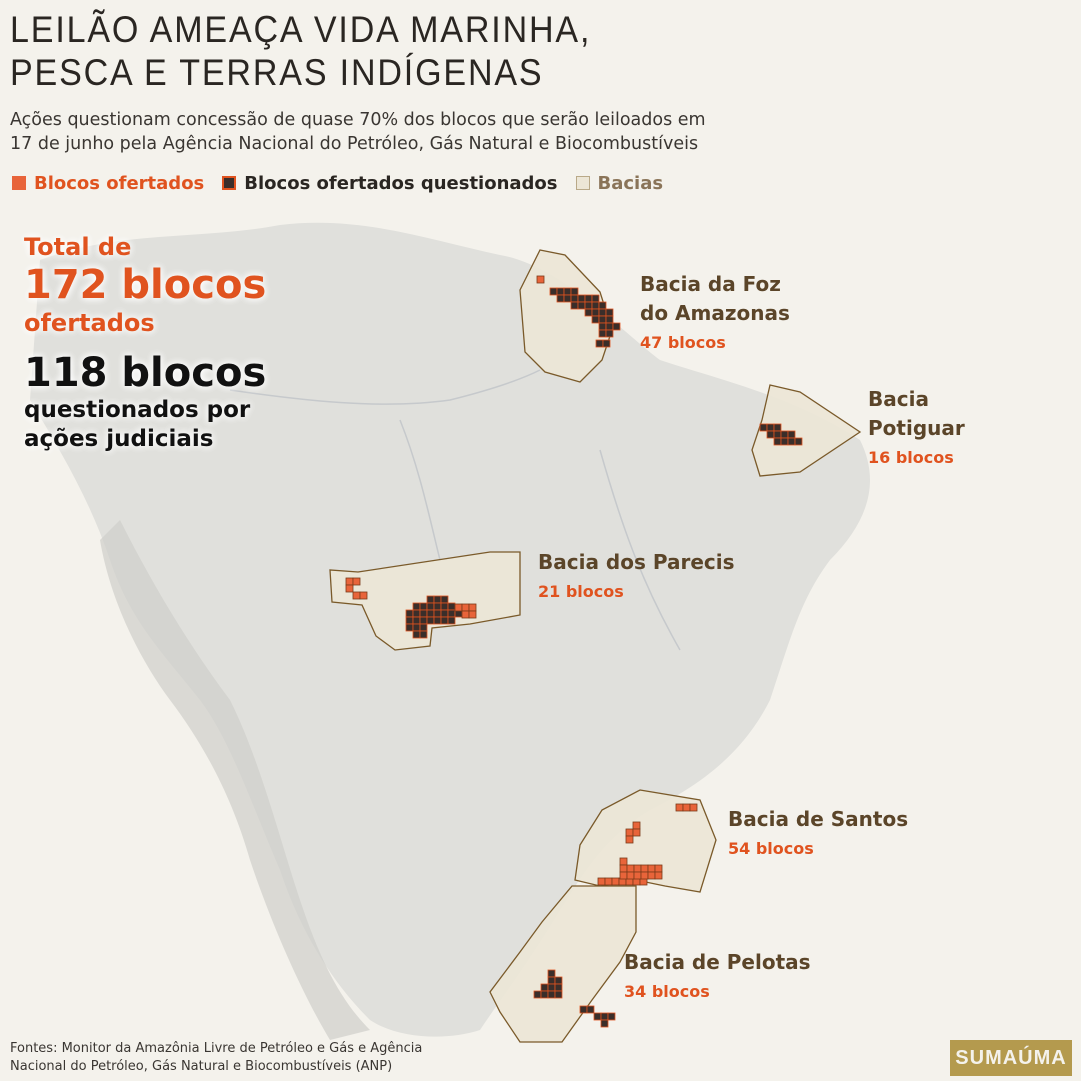 The height and width of the screenshot is (1081, 1081). Describe the element at coordinates (420, 490) in the screenshot. I see `river` at that location.